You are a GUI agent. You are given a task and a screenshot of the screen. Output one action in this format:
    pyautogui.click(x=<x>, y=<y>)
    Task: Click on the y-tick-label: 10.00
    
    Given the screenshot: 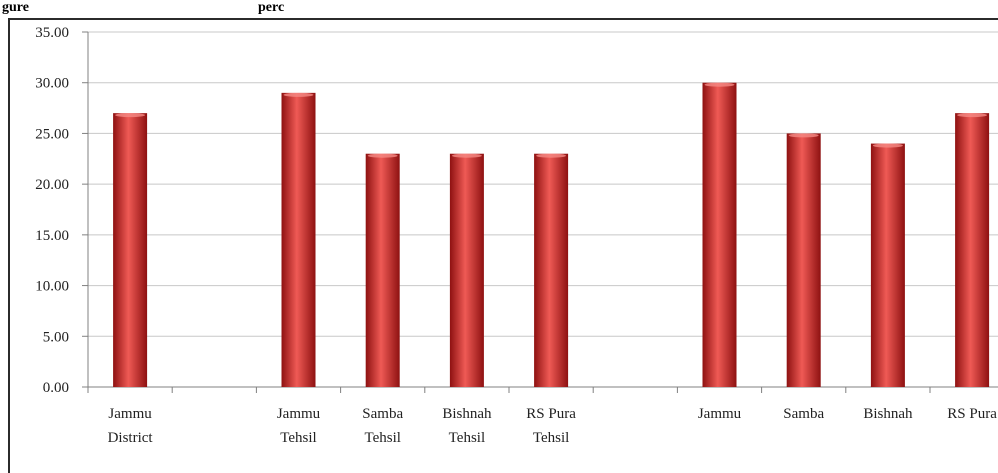 What is the action you would take?
    pyautogui.click(x=52, y=287)
    